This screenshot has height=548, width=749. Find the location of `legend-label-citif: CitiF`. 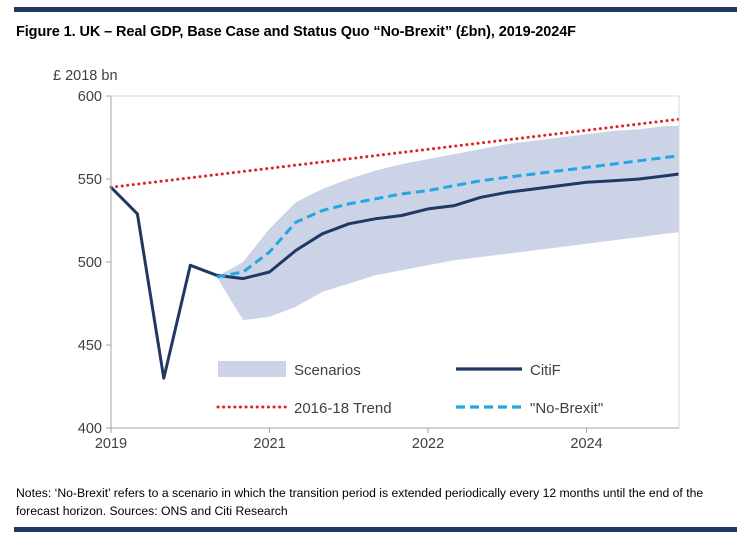

legend-label-citif: CitiF is located at coordinates (545, 370).